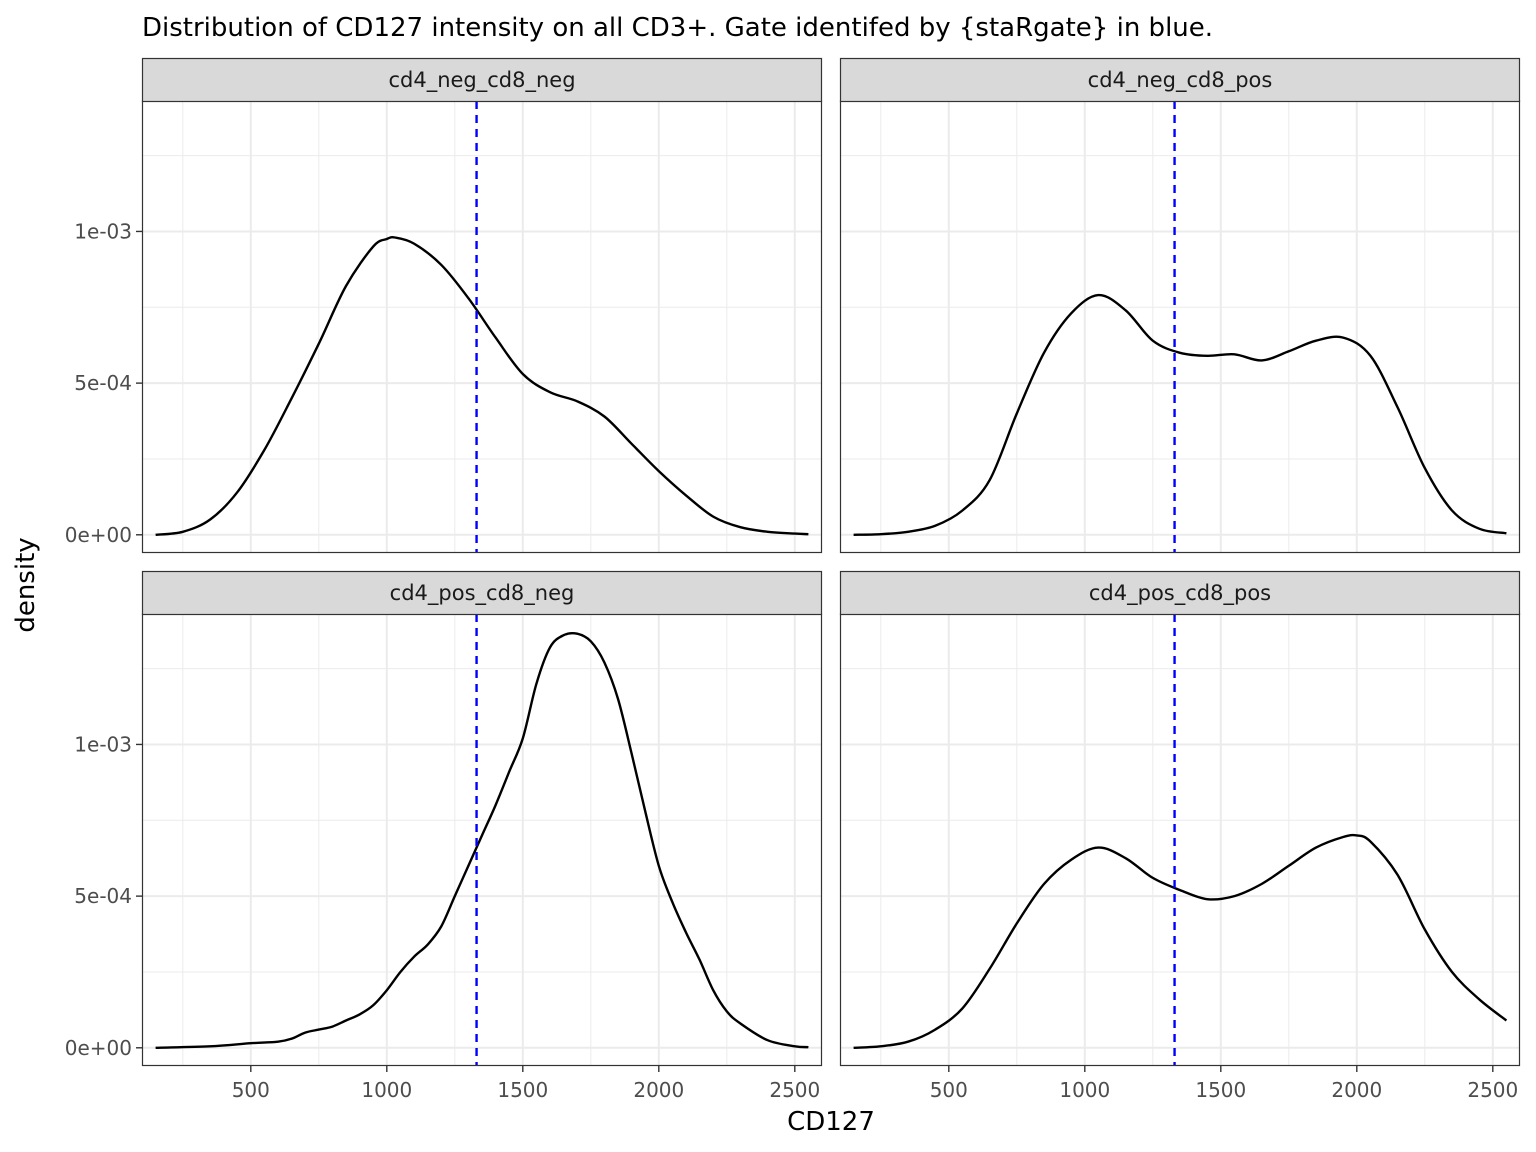 The width and height of the screenshot is (1536, 1152). I want to click on facet-label: cd4_neg_cd8_neg, so click(481, 80).